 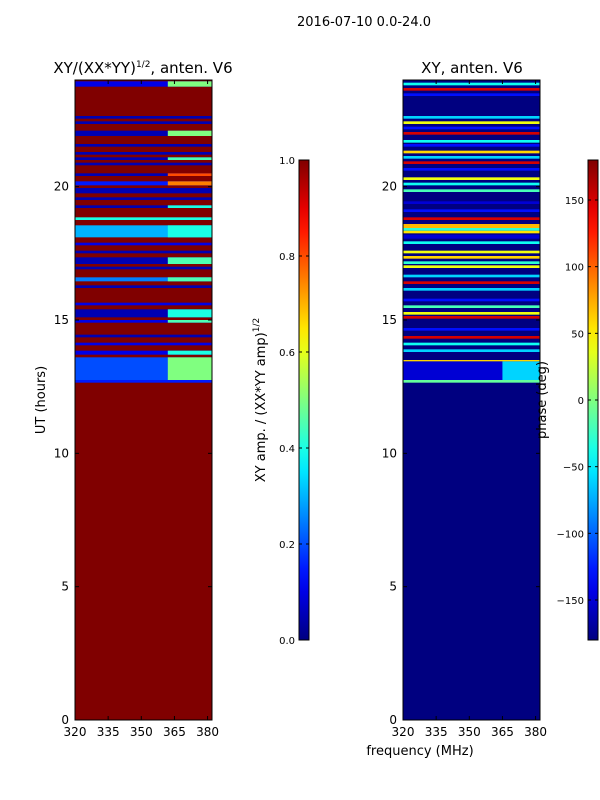 I want to click on phase-colorbar: phase (deg) −150 −100 −50 0 50 100 150, so click(x=567, y=400).